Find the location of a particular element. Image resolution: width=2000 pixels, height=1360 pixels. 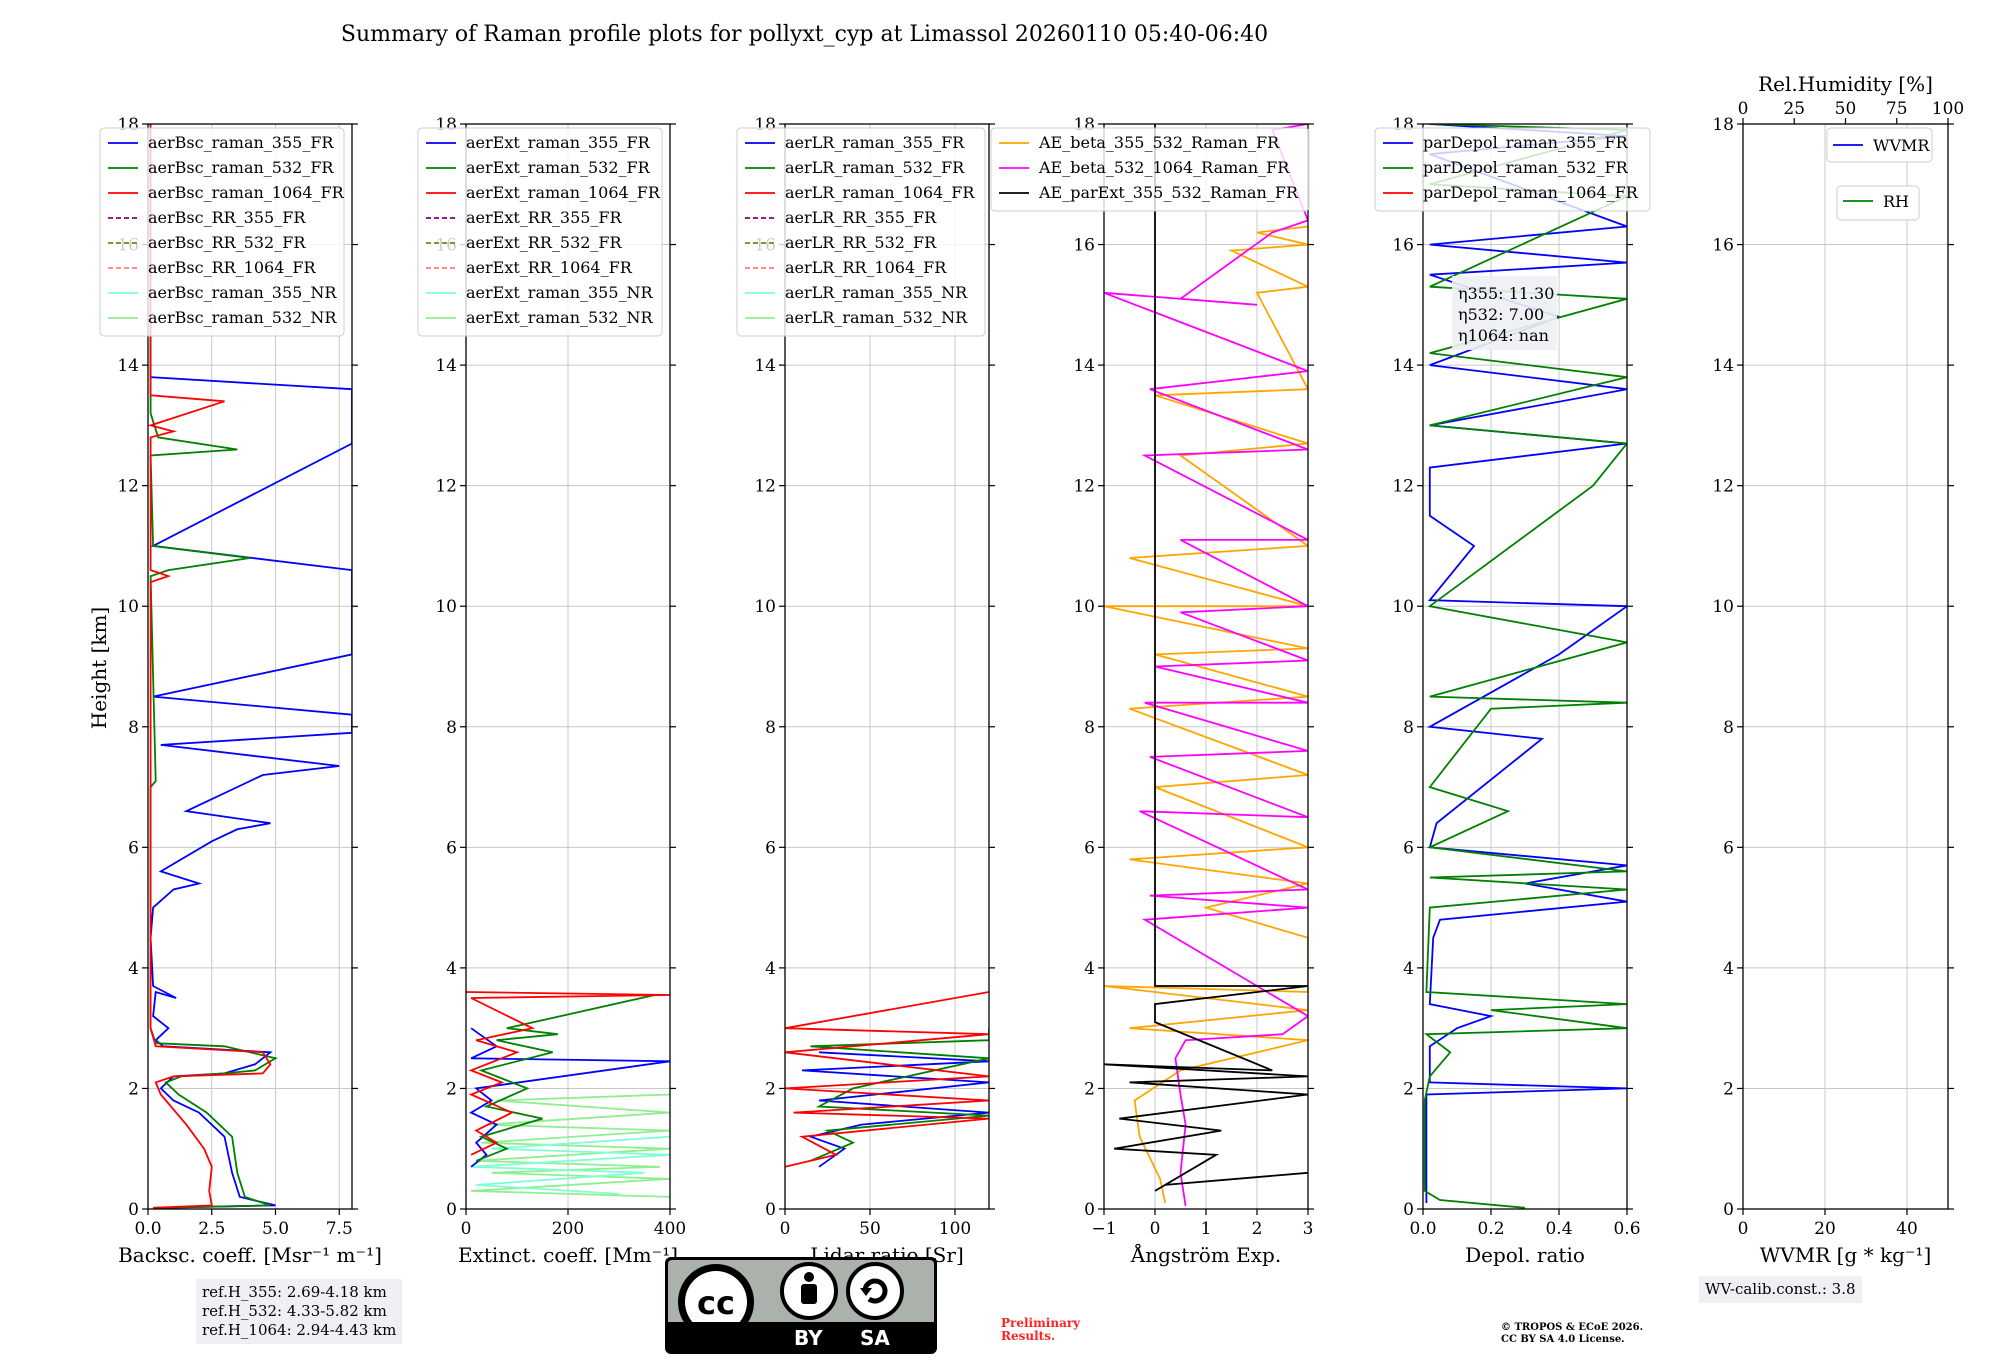

panel-2-xtick-label: 400 is located at coordinates (670, 1229).